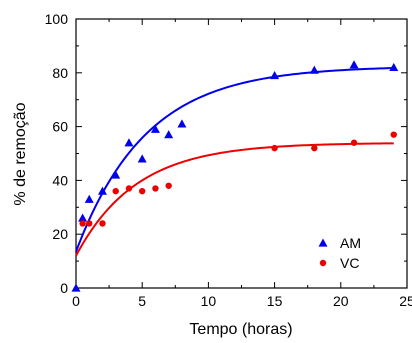 The height and width of the screenshot is (343, 412). Describe the element at coordinates (240, 329) in the screenshot. I see `x-axis-title: Tempo (horas)` at that location.